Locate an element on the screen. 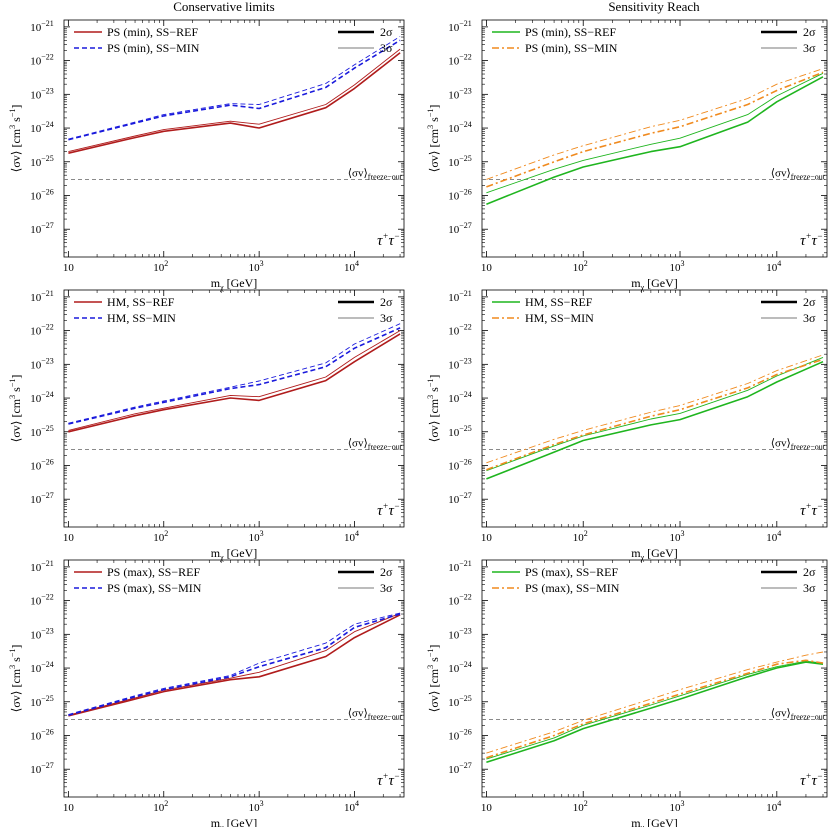  column-title-sensitivity: Sensitivity Reach is located at coordinates (654, 7).